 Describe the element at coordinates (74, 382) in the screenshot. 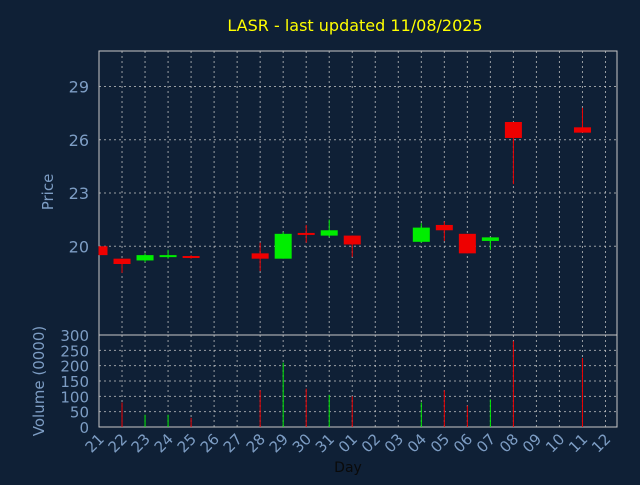

I see `volume-tick-label: 150` at that location.